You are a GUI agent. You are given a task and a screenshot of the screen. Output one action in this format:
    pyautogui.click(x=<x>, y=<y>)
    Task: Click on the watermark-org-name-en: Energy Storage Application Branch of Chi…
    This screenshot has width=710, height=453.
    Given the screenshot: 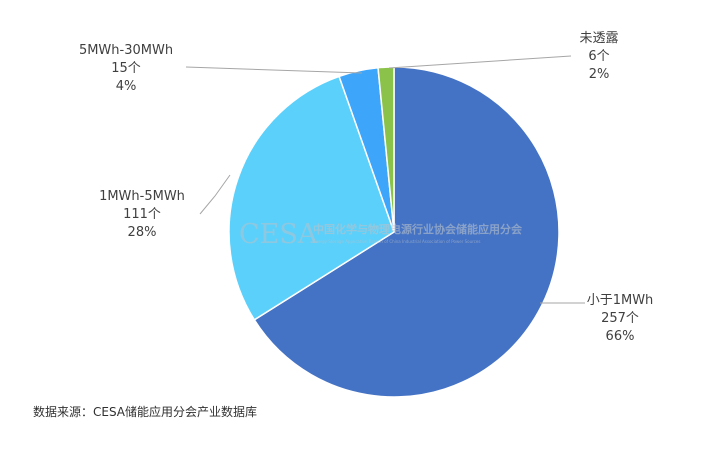 What is the action you would take?
    pyautogui.click(x=396, y=241)
    